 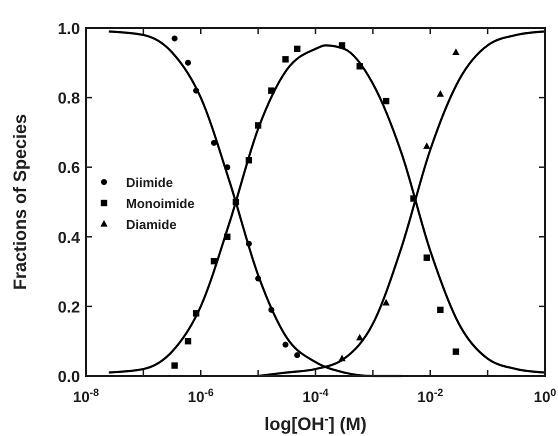 What do you see at coordinates (69, 29) in the screenshot?
I see `y-tick-label: 1.0` at bounding box center [69, 29].